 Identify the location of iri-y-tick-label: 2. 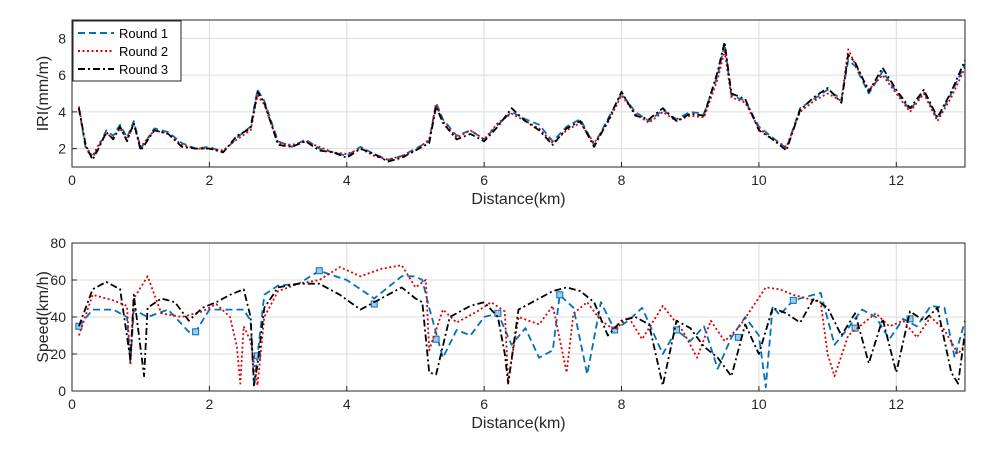
(62, 149).